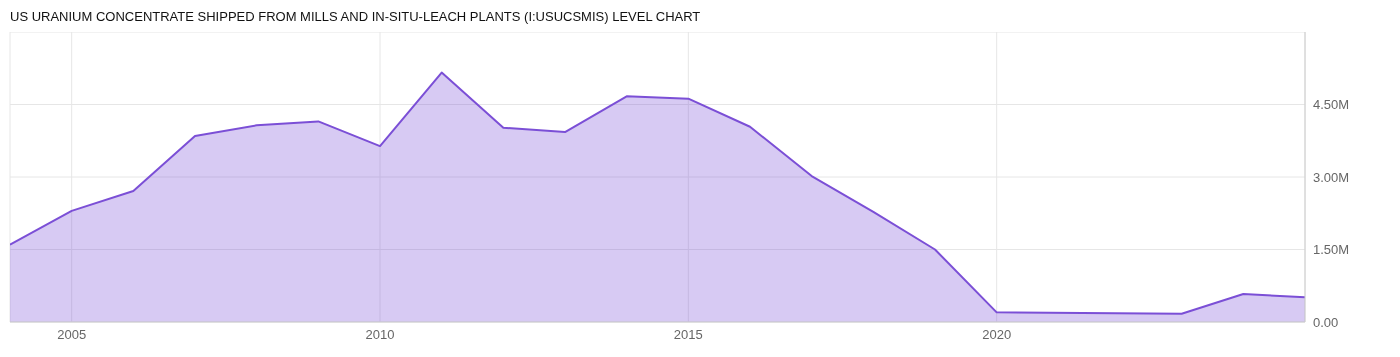 The width and height of the screenshot is (1400, 357). I want to click on y-tick-label: 0.00, so click(1326, 322).